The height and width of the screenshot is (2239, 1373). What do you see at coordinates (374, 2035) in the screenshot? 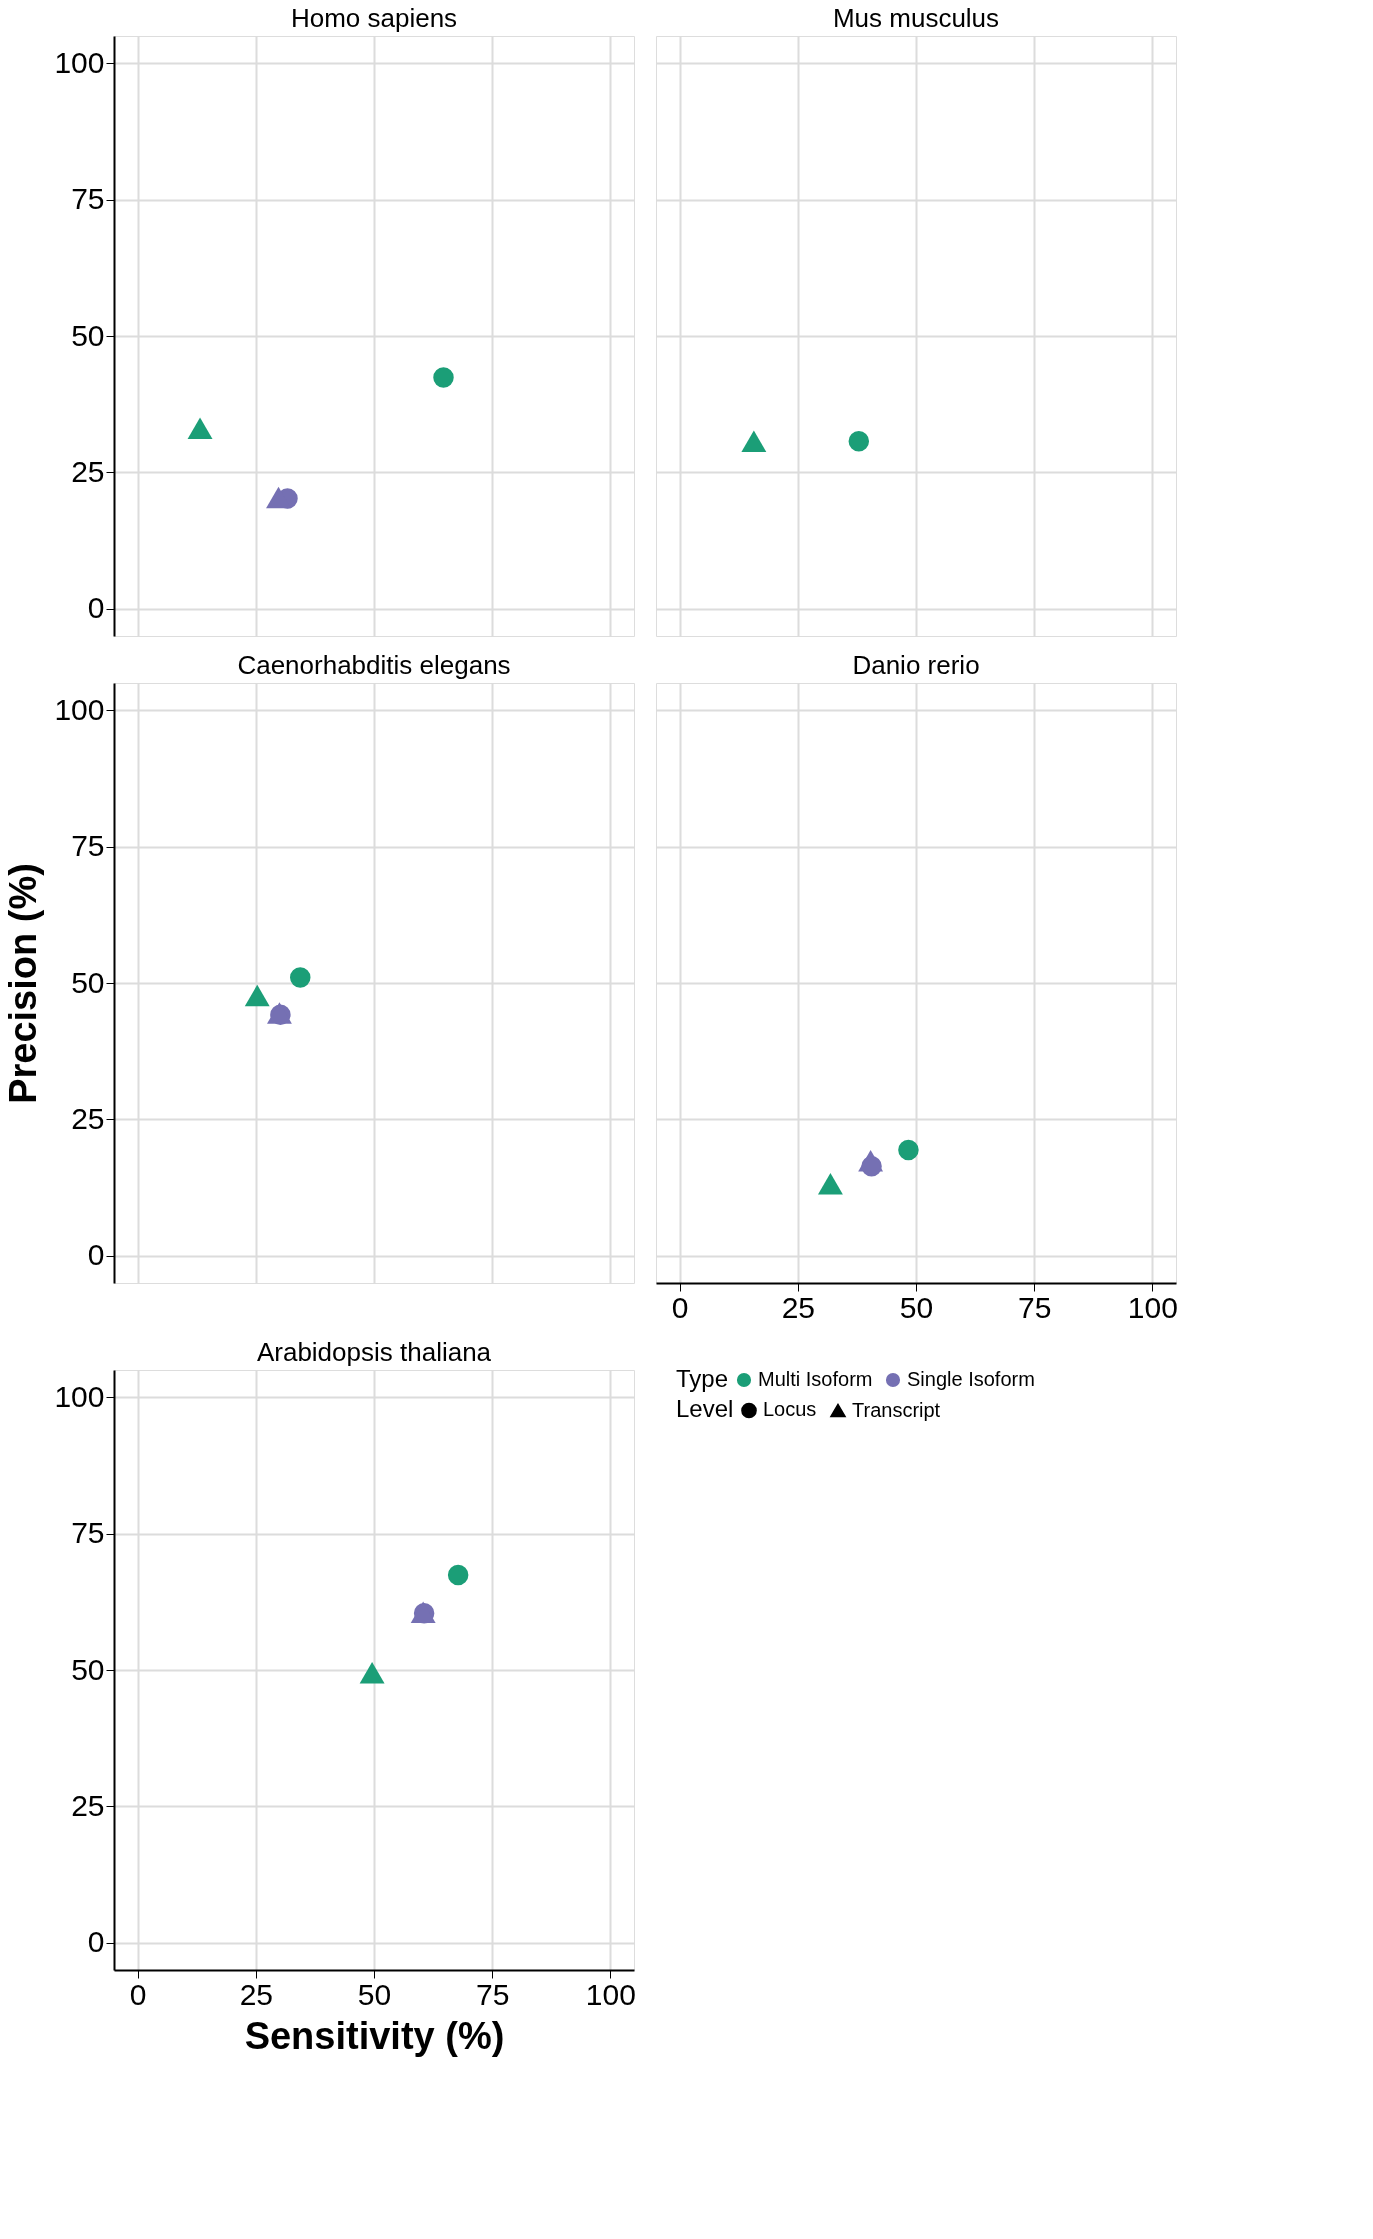
I see `x-axis-title: Sensitivity (%)` at bounding box center [374, 2035].